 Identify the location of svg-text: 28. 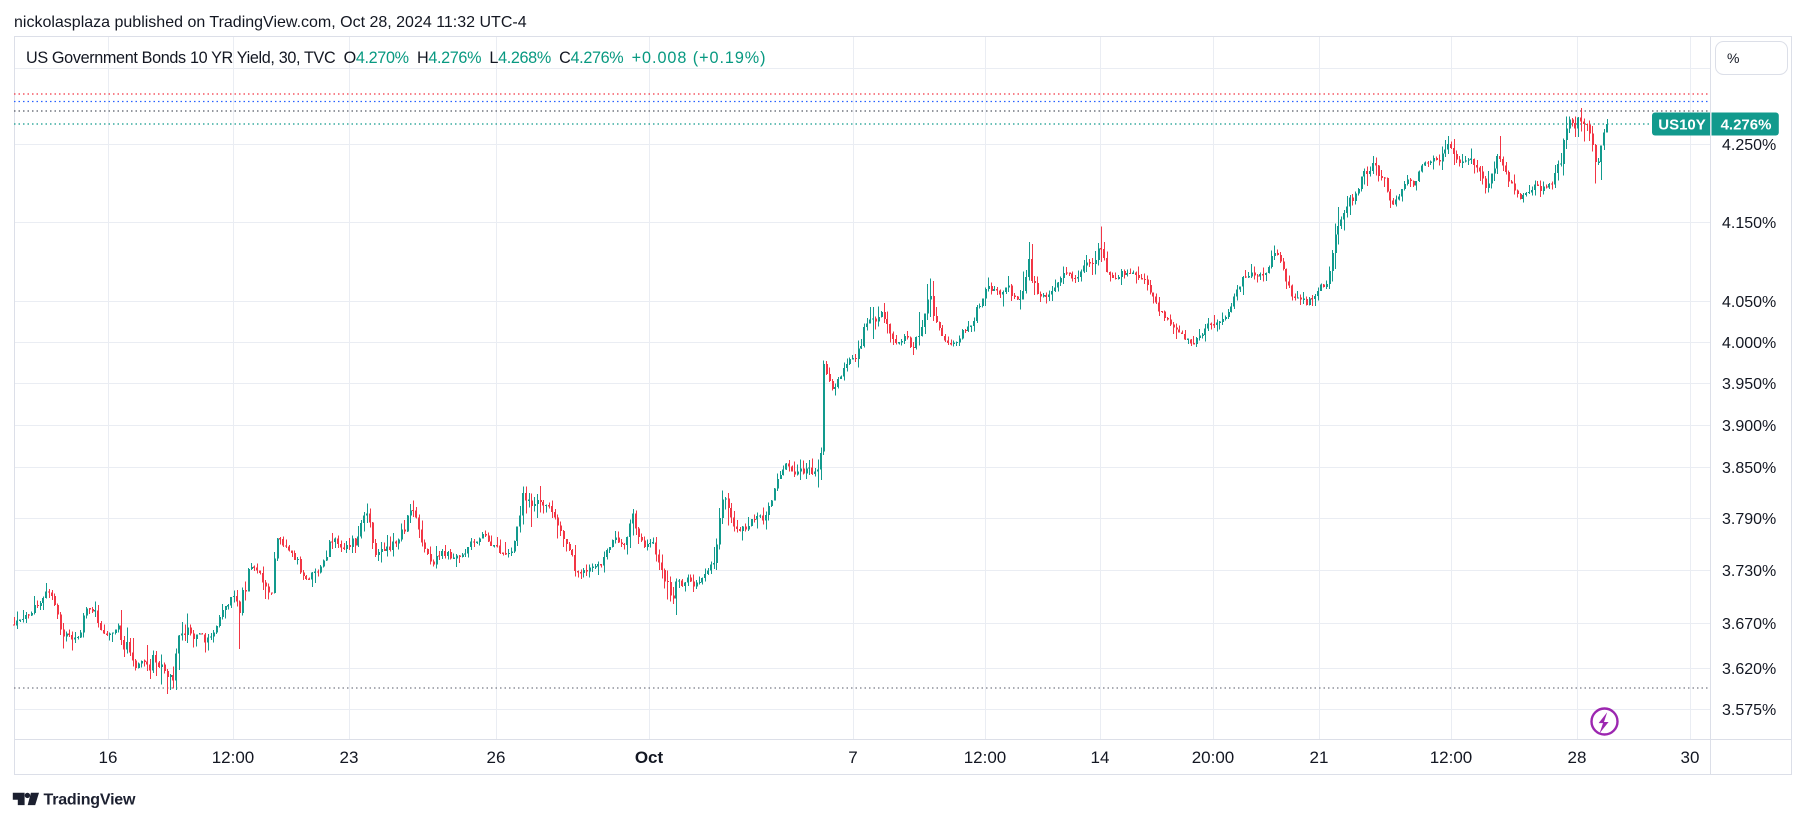
(1577, 757).